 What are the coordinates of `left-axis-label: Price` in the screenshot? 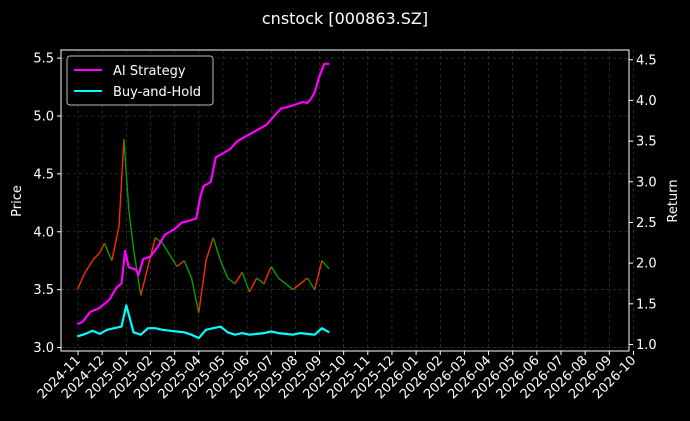 It's located at (17, 201).